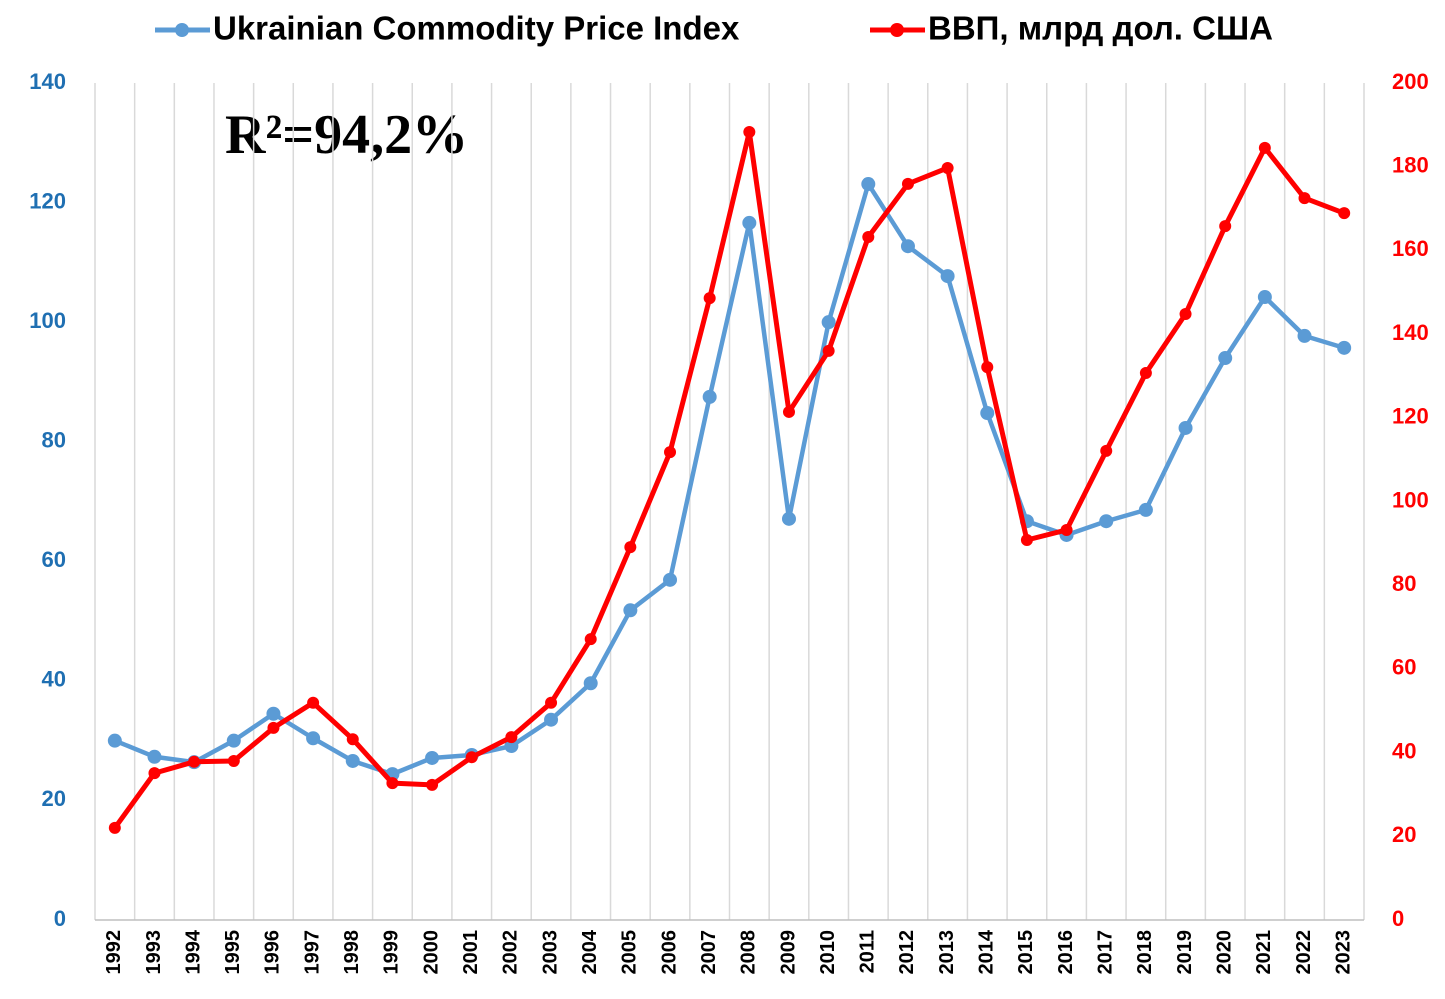  I want to click on x-tick-label: 2016, so click(1066, 952).